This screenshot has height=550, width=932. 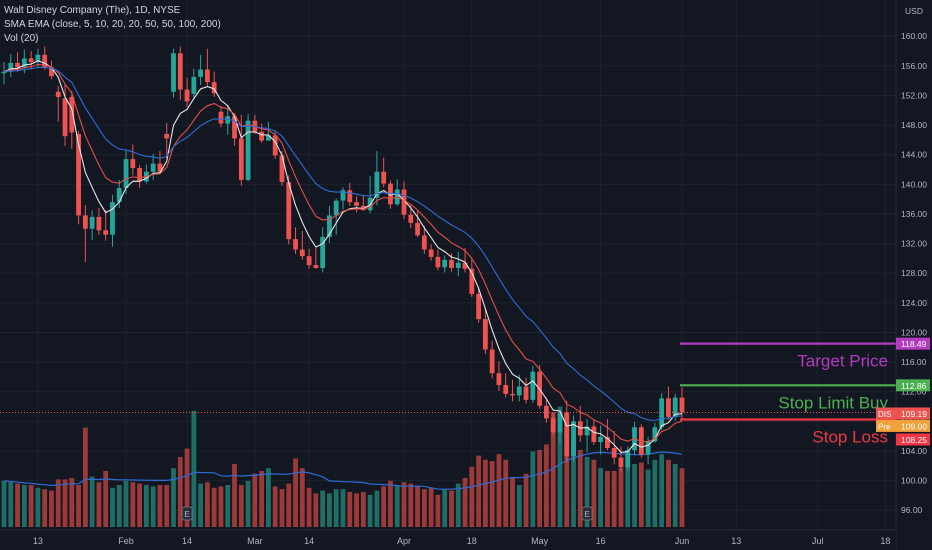 What do you see at coordinates (448, 539) in the screenshot?
I see `time-axis: 13 Feb 14 Mar 14 Apr 18 May 16 Jun 13 Jul 18` at bounding box center [448, 539].